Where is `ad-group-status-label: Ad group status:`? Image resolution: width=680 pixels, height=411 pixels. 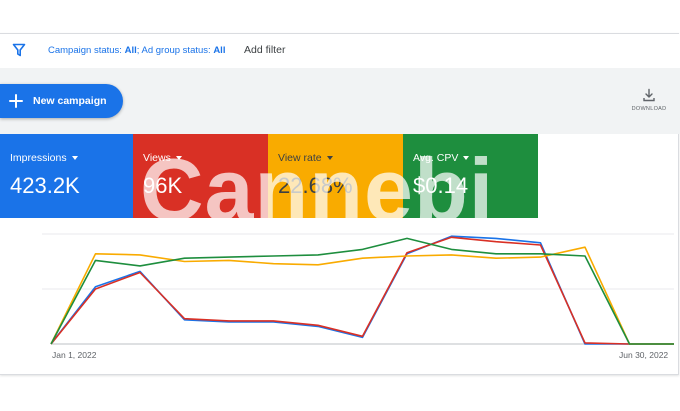 ad-group-status-label: Ad group status: is located at coordinates (176, 50).